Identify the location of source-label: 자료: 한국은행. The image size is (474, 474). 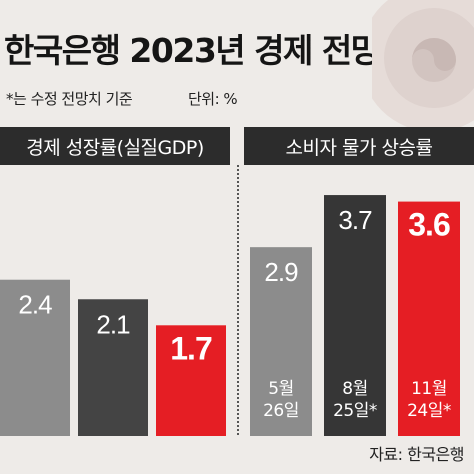
(416, 454).